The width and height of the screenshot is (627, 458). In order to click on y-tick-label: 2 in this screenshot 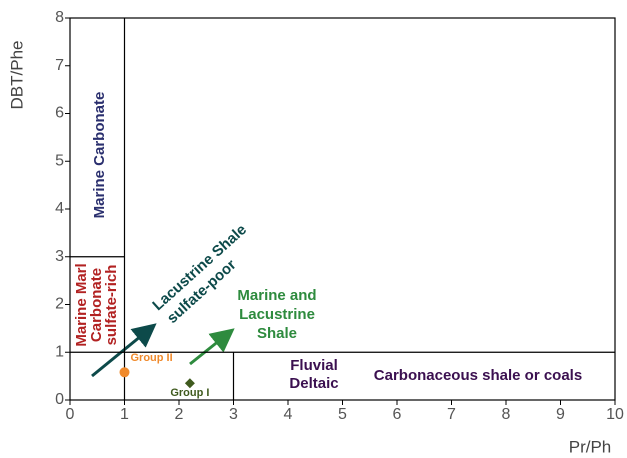, I will do `click(59, 304)`.